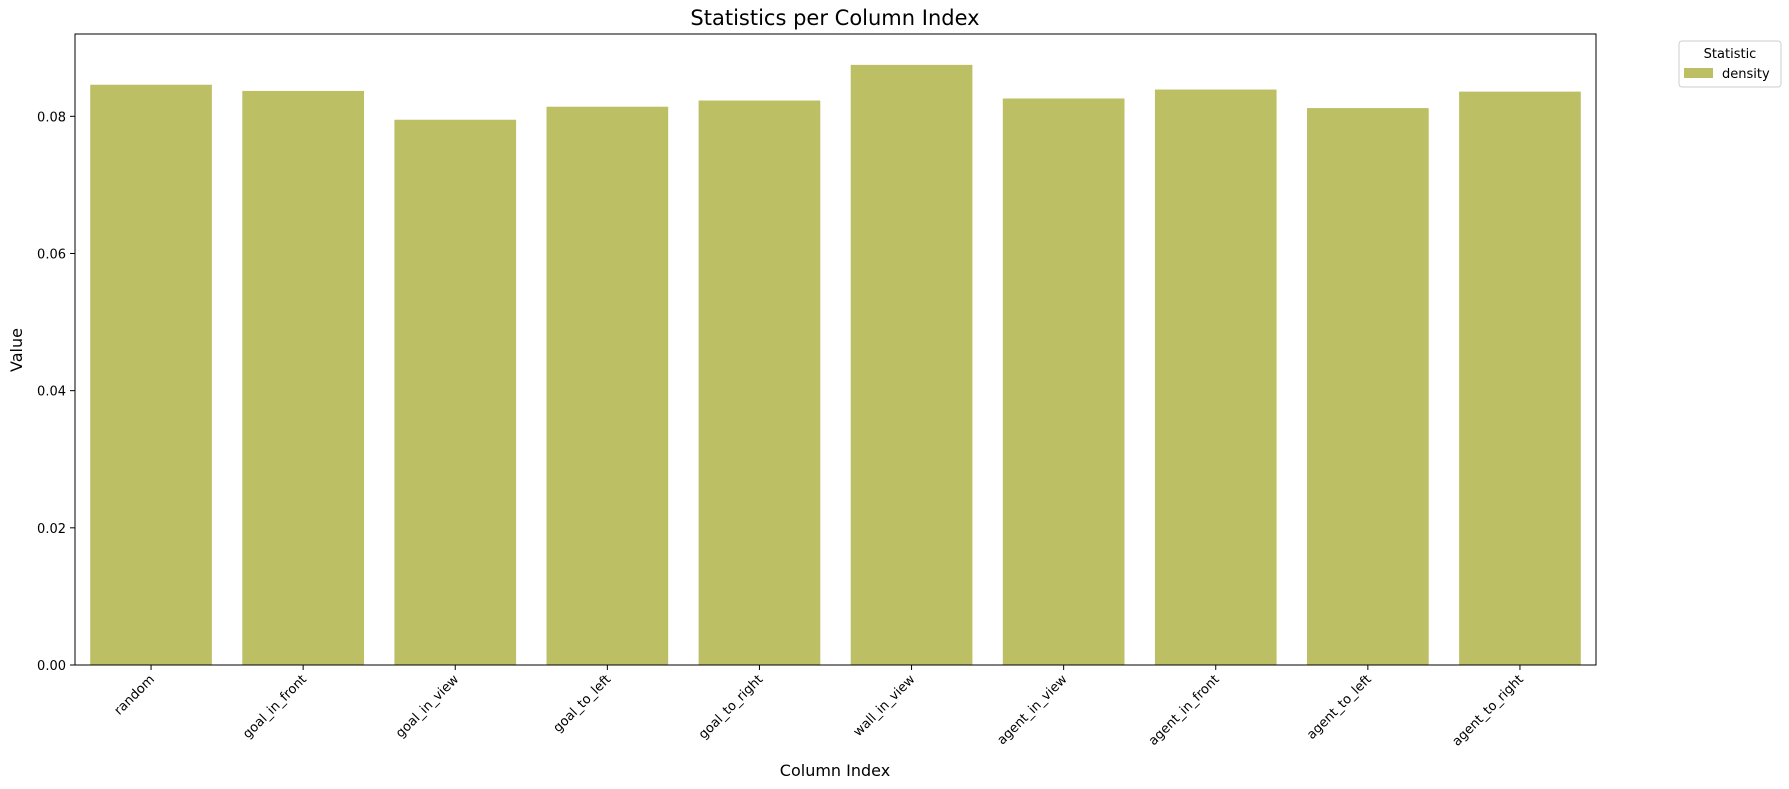 The width and height of the screenshot is (1789, 789). What do you see at coordinates (51, 117) in the screenshot?
I see `y-tick-label-4: 0.08` at bounding box center [51, 117].